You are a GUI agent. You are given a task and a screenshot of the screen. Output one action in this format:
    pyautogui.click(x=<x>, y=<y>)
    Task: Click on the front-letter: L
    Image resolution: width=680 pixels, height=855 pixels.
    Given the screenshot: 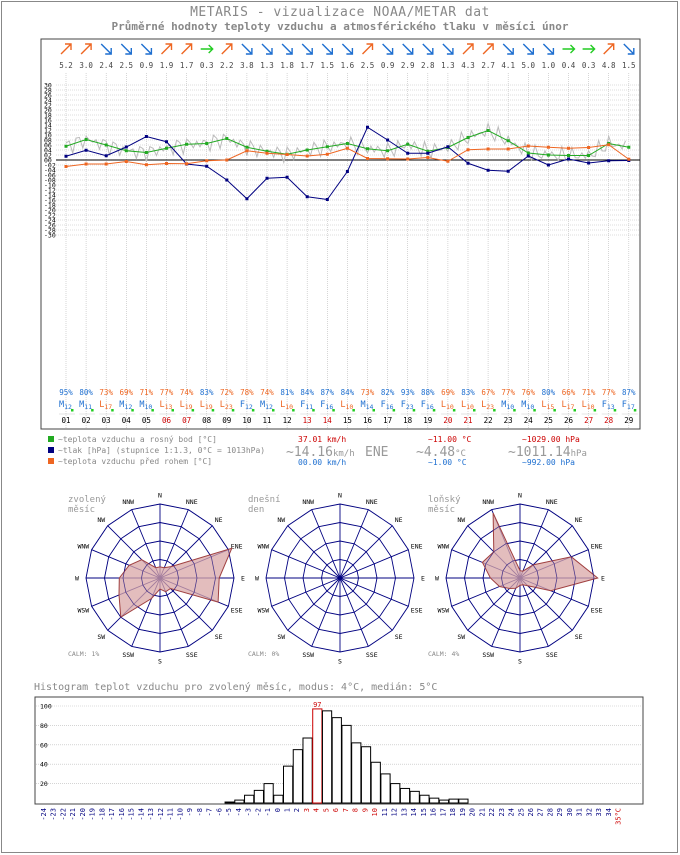 What is the action you would take?
    pyautogui.click(x=101, y=405)
    